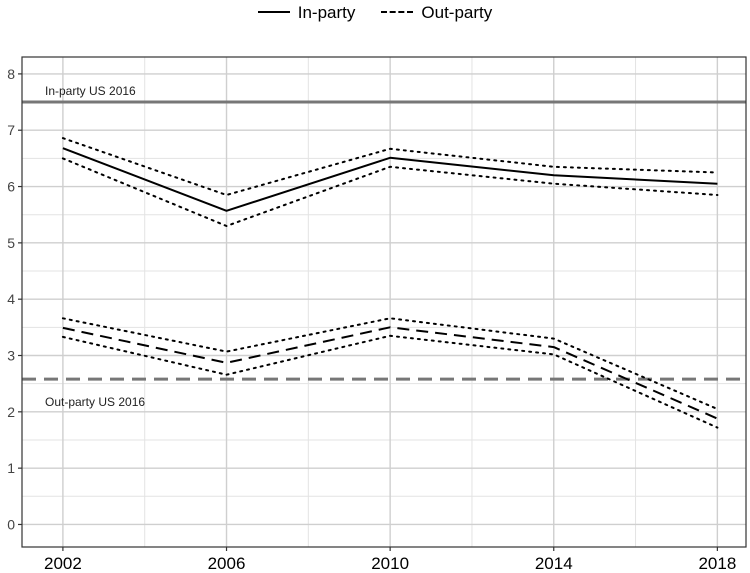 Image resolution: width=750 pixels, height=573 pixels. Describe the element at coordinates (11, 524) in the screenshot. I see `y-tick-label: 0` at that location.